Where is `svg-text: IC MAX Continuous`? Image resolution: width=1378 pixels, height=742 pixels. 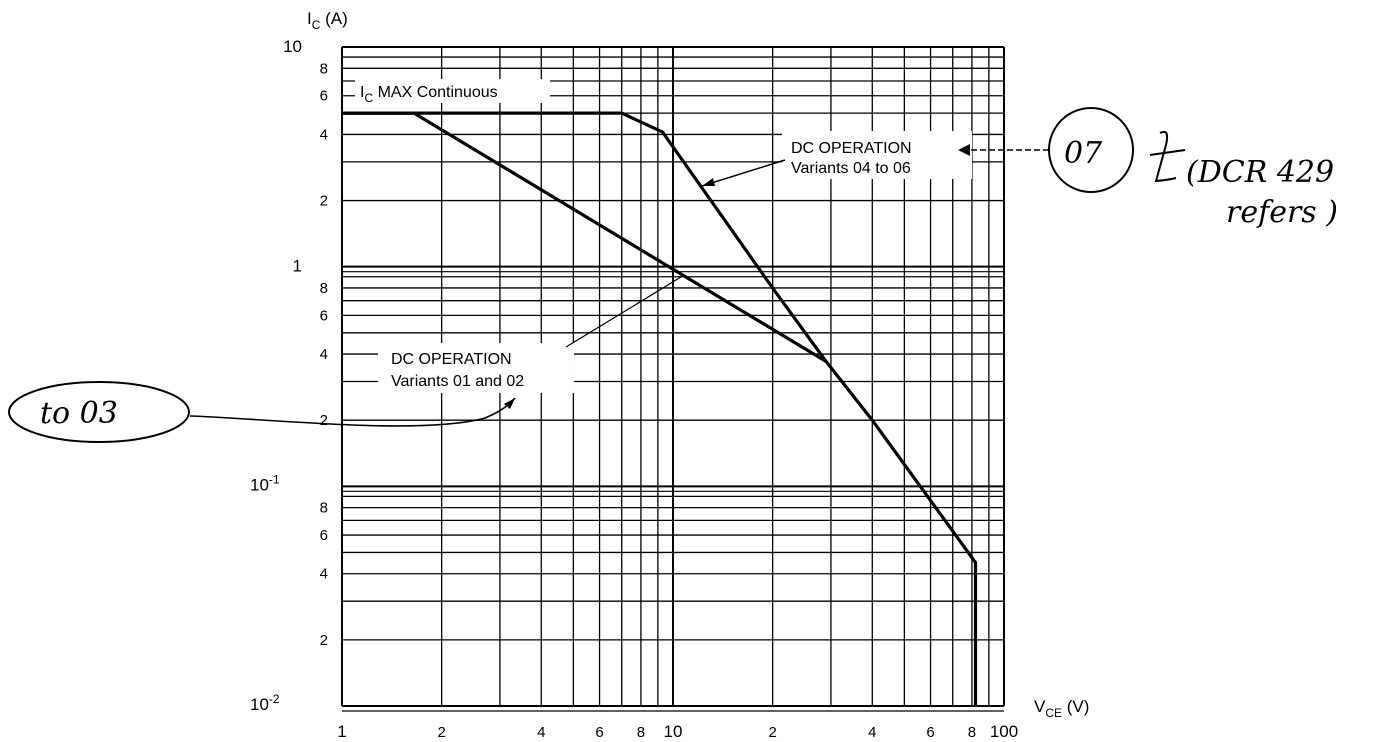
svg-text: IC MAX Continuous is located at coordinates (429, 94).